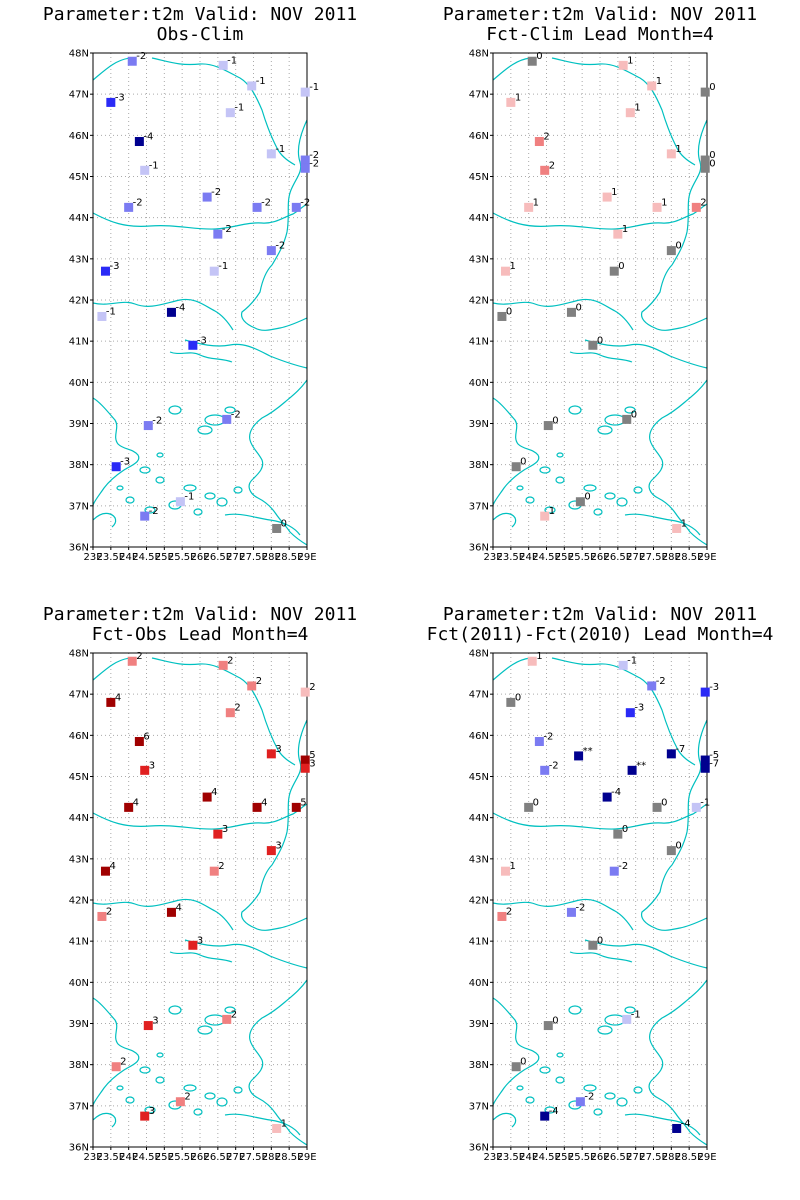 The width and height of the screenshot is (800, 1200). Describe the element at coordinates (303, 802) in the screenshot. I see `station-value-label: 5` at that location.